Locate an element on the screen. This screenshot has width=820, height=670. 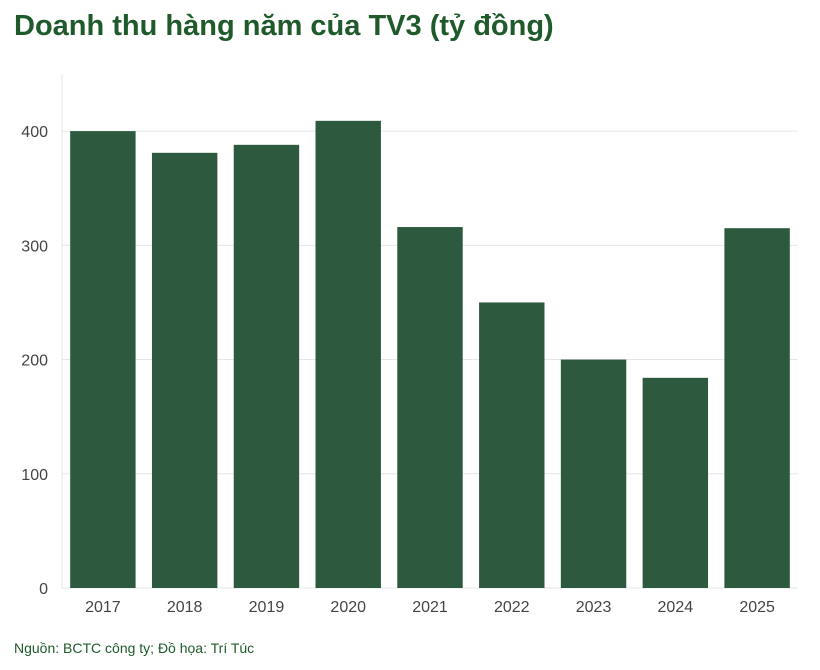
y-axis-ticks: 0 100 200 300 400 is located at coordinates (34, 361).